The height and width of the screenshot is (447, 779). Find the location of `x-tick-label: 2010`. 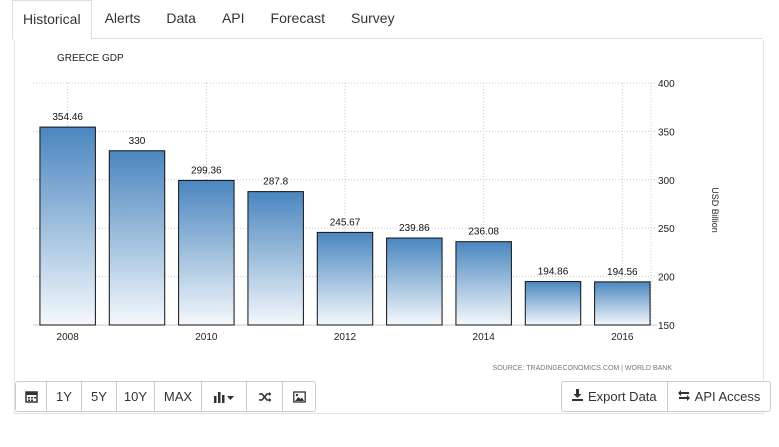

x-tick-label: 2010 is located at coordinates (206, 337).